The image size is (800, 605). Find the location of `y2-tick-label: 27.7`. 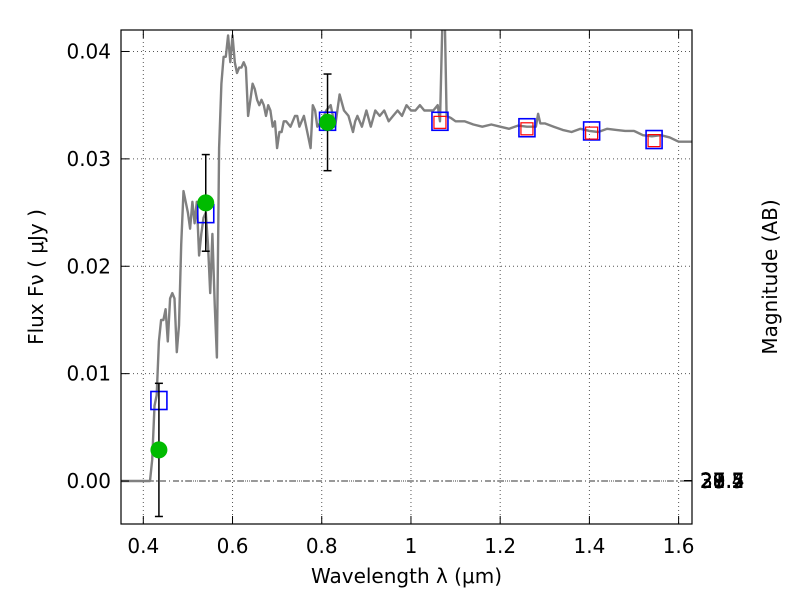

y2-tick-label: 27.7 is located at coordinates (722, 481).